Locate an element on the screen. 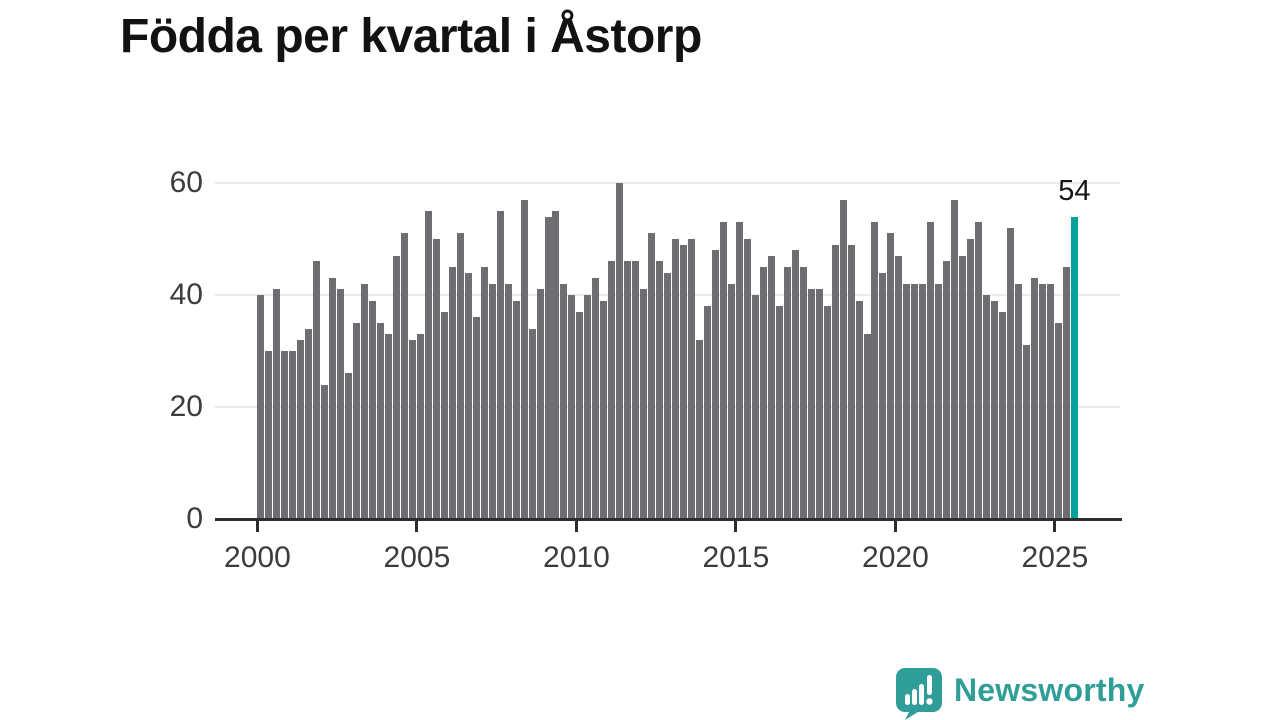  last-value-label: 54 is located at coordinates (1074, 191).